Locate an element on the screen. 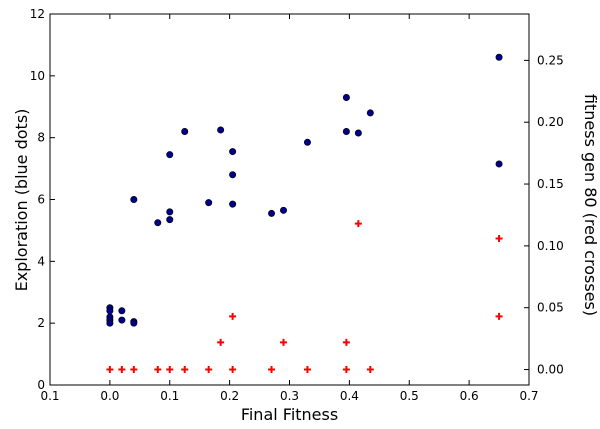  y2-tick-label: 0.00 is located at coordinates (550, 370).